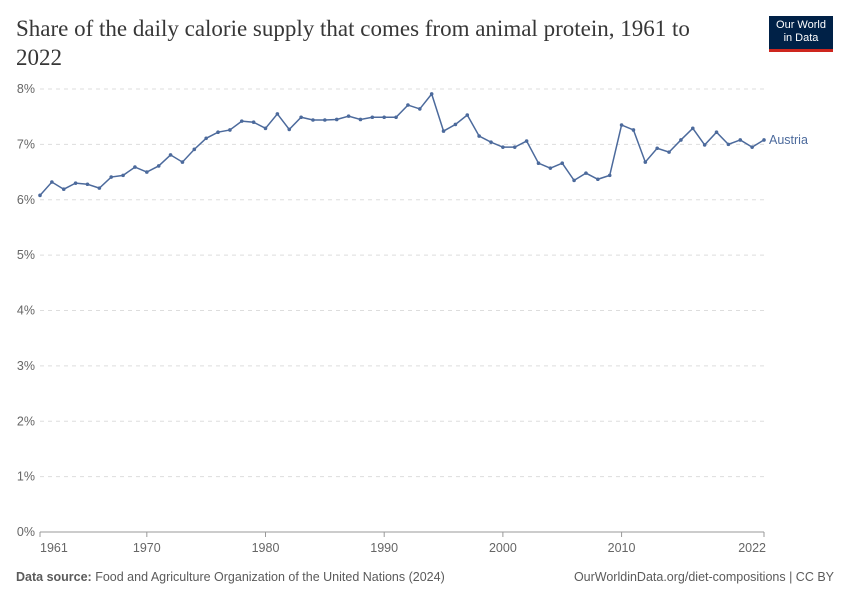 The image size is (850, 600). I want to click on y-tick-label: 1%, so click(26, 477).